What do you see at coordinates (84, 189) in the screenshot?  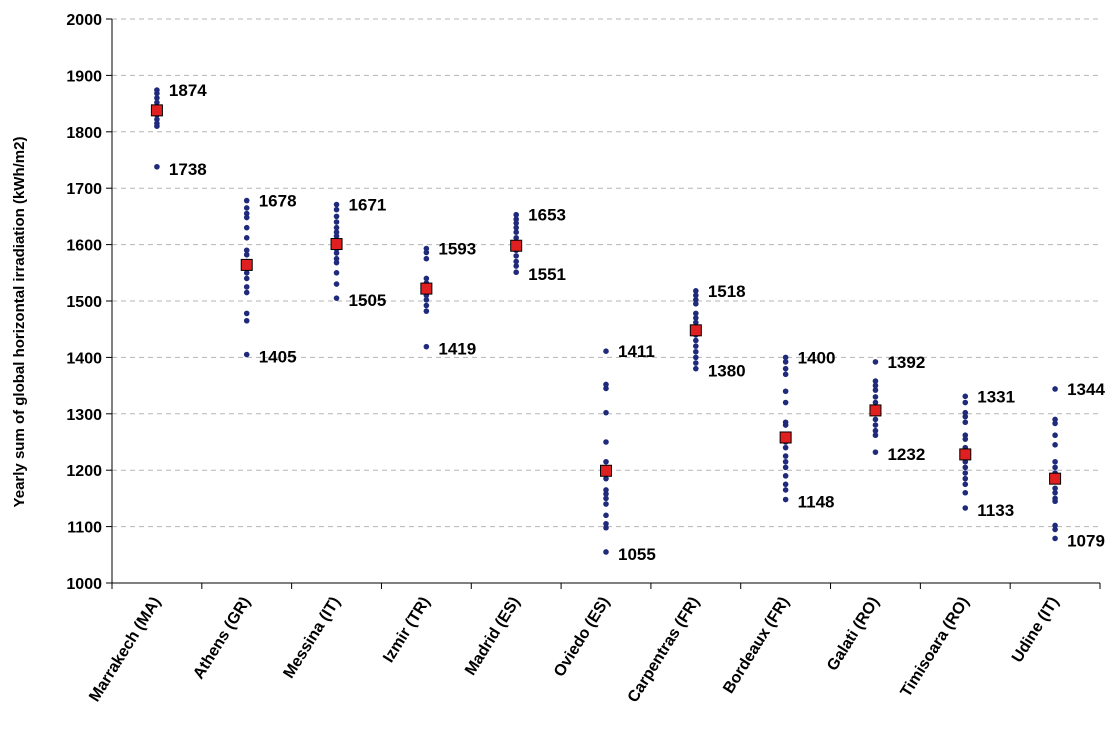 I see `y-tick-label: 1700` at bounding box center [84, 189].